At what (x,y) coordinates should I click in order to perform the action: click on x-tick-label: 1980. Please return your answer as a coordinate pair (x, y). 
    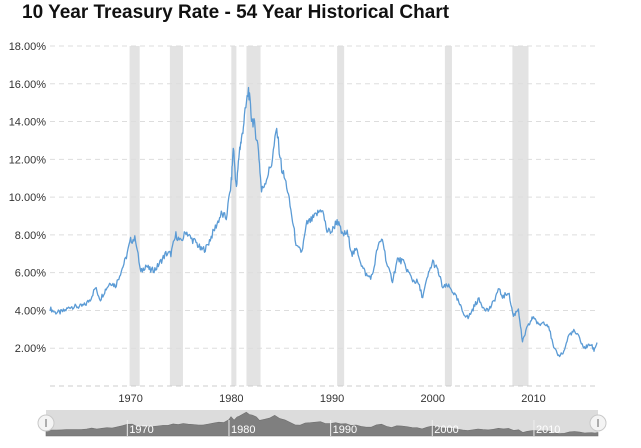
    Looking at the image, I should click on (231, 399).